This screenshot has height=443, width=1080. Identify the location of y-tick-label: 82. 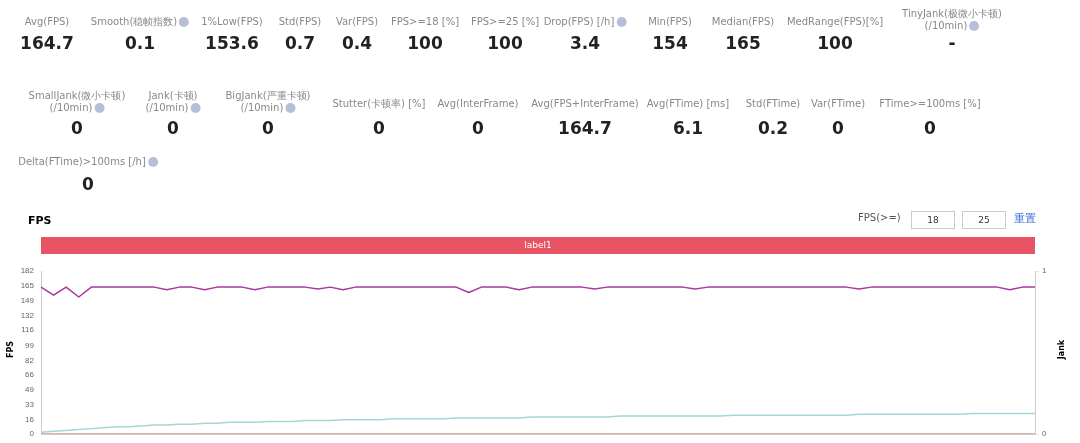
(30, 360).